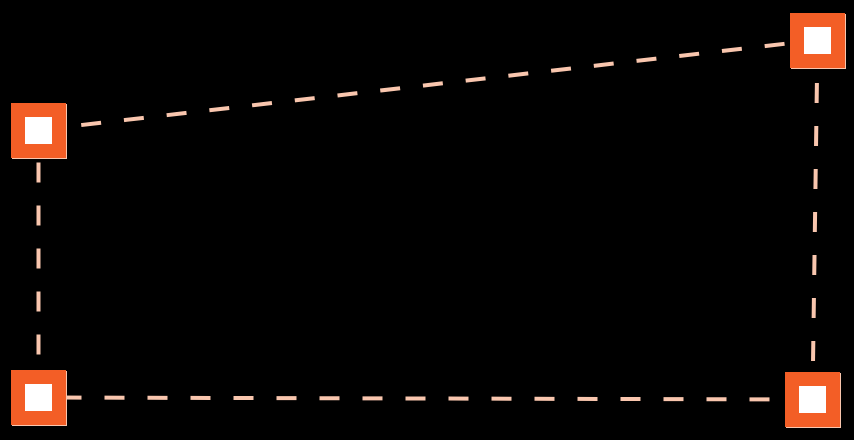  I want to click on selection-outline-edge-bottom-right-to-bottom-left, so click(425, 398).